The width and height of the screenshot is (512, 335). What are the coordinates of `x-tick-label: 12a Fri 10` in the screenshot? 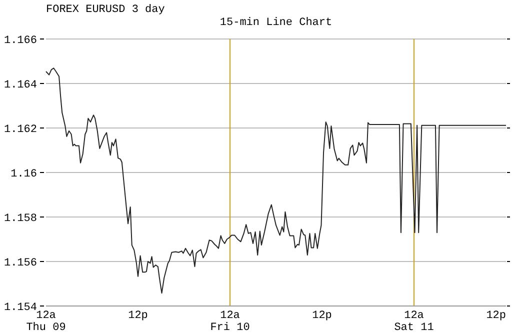 It's located at (230, 322).